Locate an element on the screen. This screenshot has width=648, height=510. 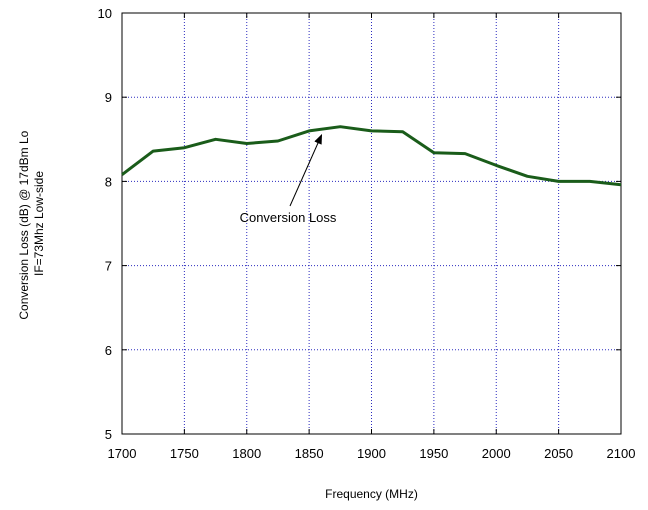
y-axis-title-line-2: IF=73Mhz Low-side is located at coordinates (39, 223).